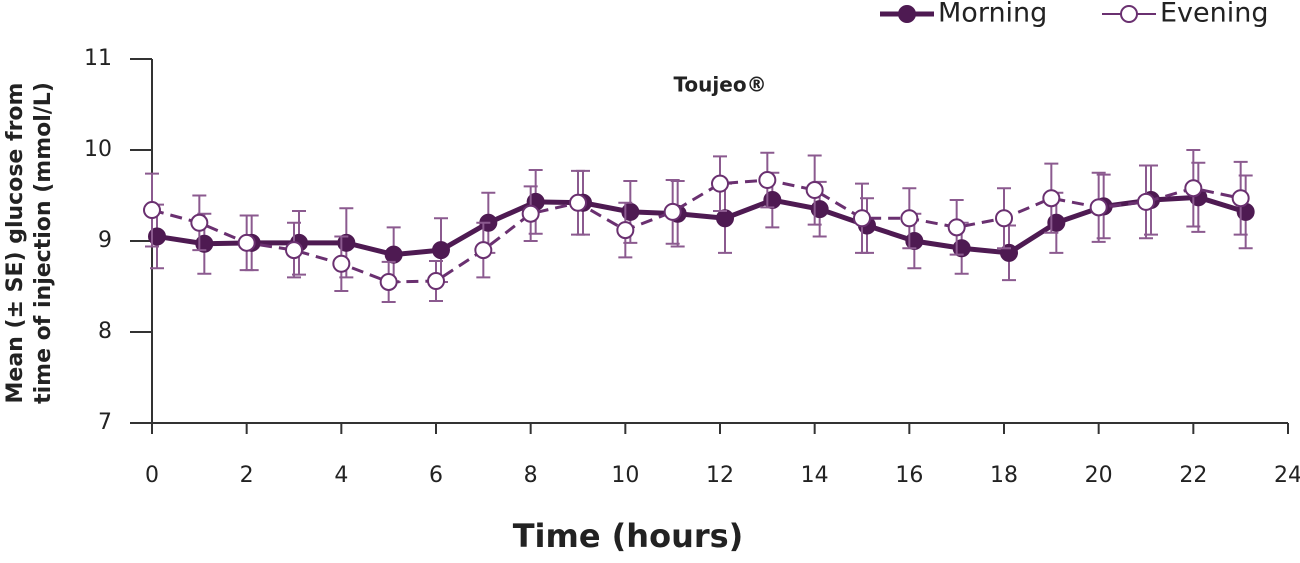  What do you see at coordinates (719, 85) in the screenshot?
I see `chart-title: Toujeo®` at bounding box center [719, 85].